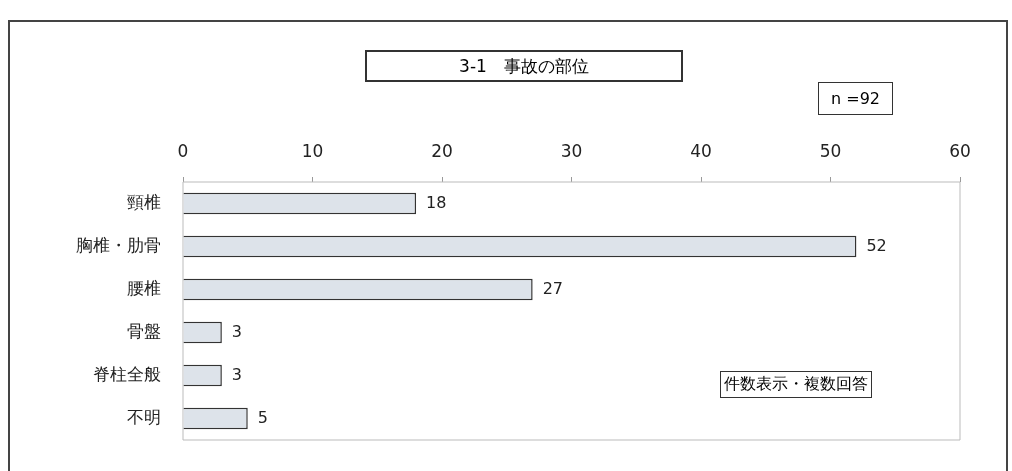 Image resolution: width=1012 pixels, height=471 pixels. Describe the element at coordinates (960, 151) in the screenshot. I see `x-tick-label: 60` at that location.